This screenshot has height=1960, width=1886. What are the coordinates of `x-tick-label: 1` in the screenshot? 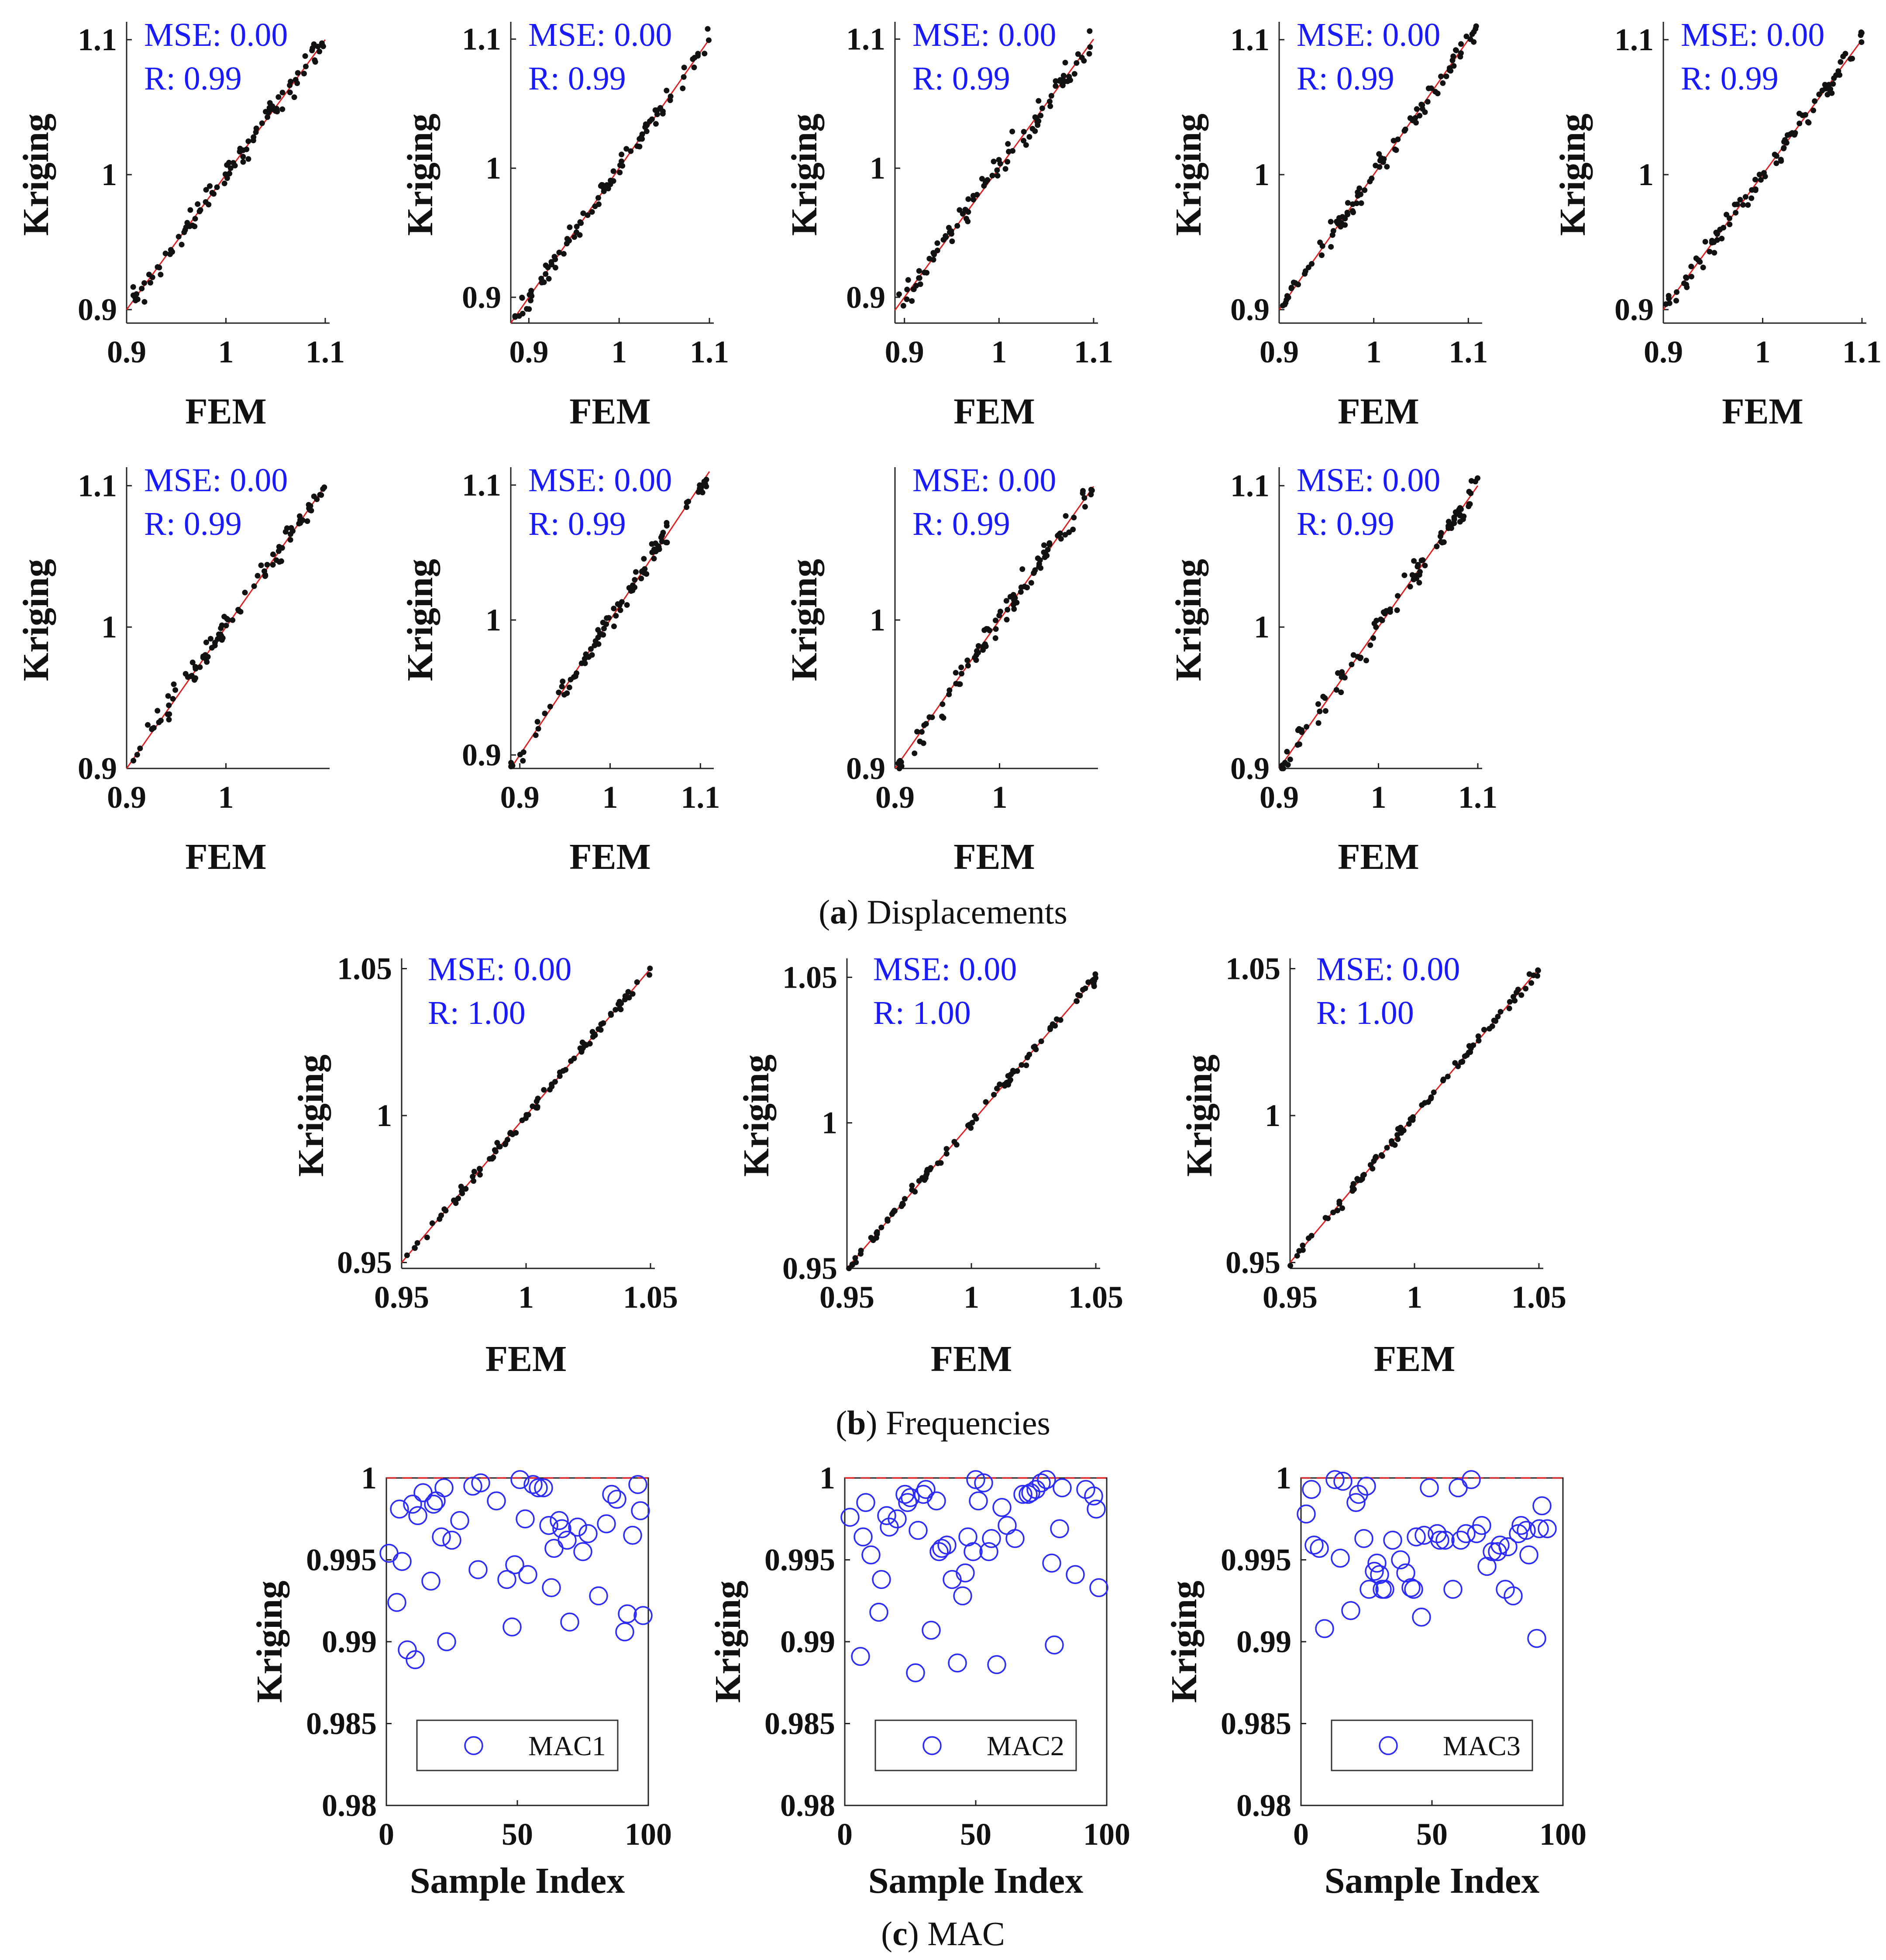 It's located at (999, 797).